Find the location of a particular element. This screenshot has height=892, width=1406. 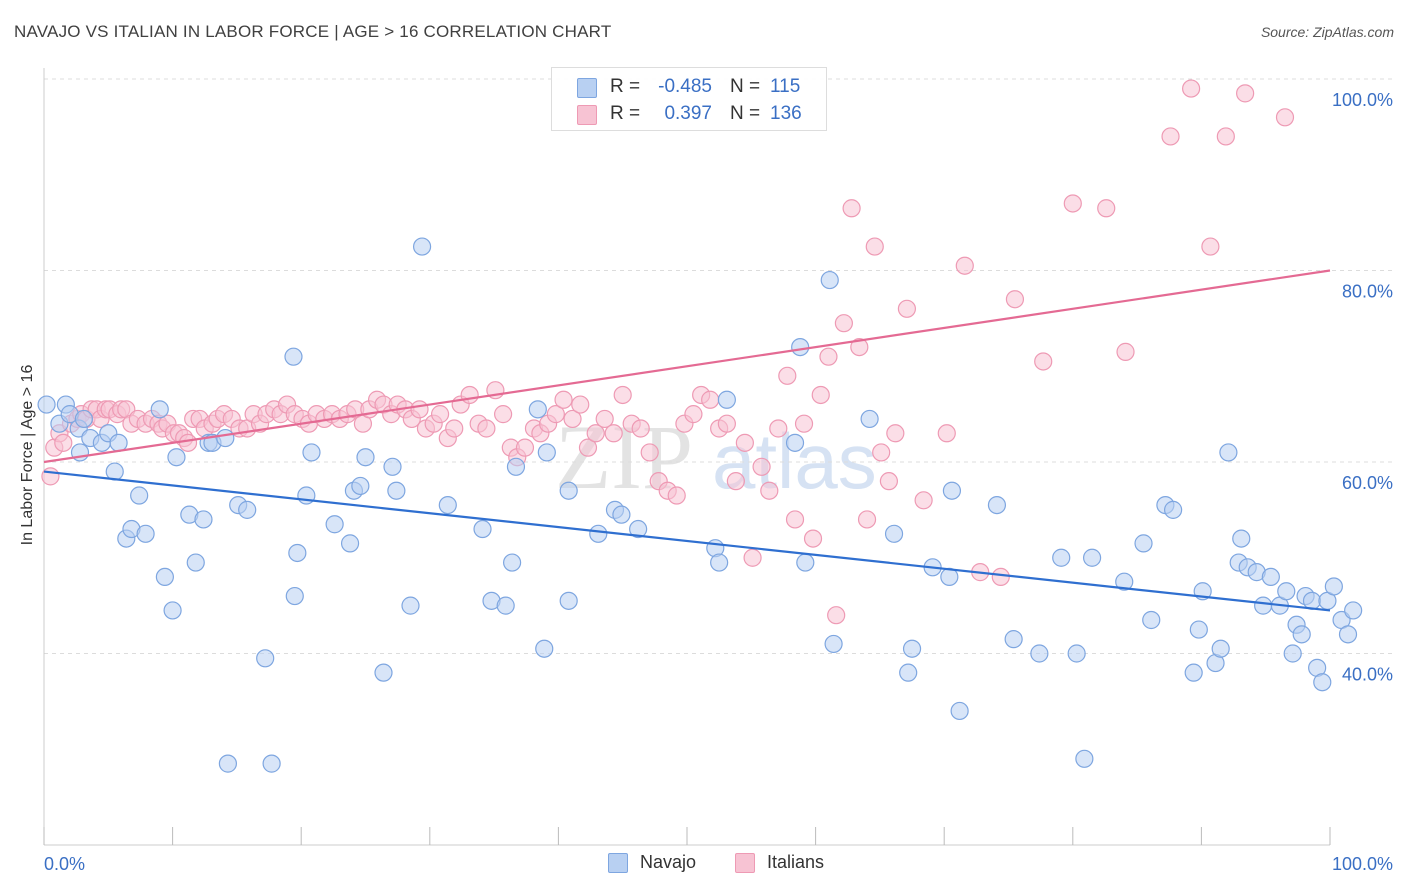

y-tick-label: 80.0% is located at coordinates (1367, 292).